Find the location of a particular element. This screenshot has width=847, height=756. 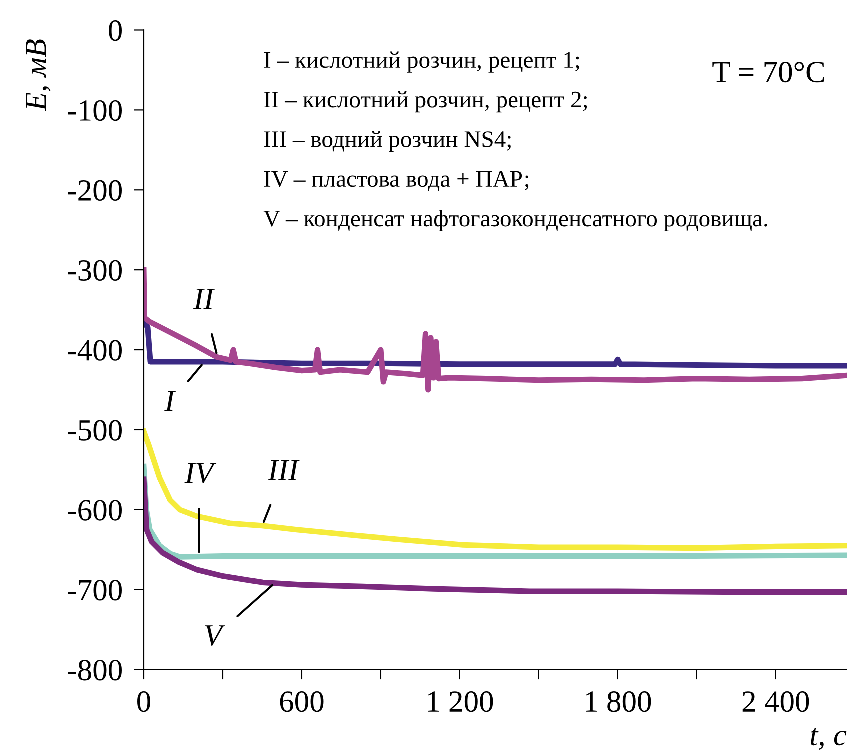

y-tick-label: -600 is located at coordinates (95, 510).